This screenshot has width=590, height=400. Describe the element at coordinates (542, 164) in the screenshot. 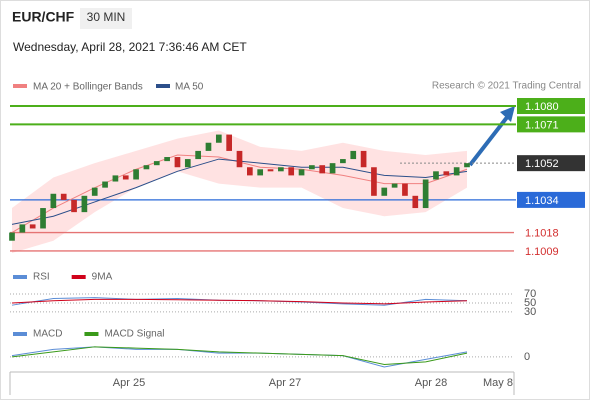

I see `level-label: 1.1052` at that location.